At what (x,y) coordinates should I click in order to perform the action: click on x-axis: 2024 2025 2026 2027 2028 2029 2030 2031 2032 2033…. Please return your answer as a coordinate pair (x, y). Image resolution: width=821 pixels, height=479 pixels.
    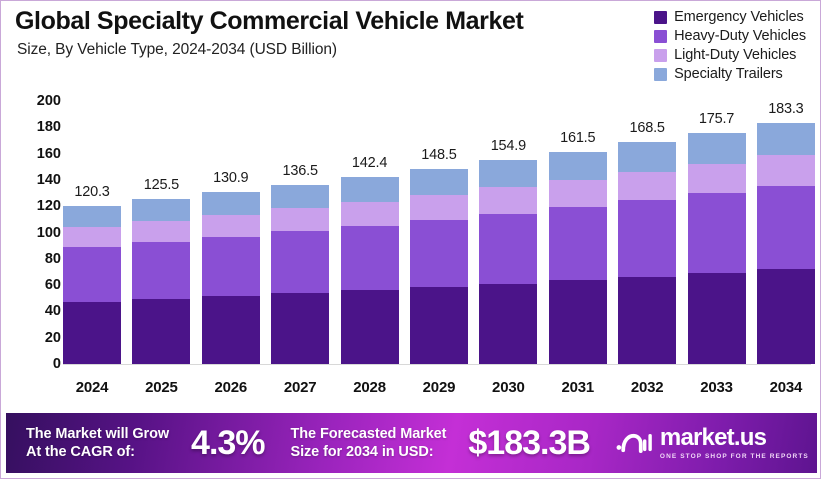
    Looking at the image, I should click on (439, 387).